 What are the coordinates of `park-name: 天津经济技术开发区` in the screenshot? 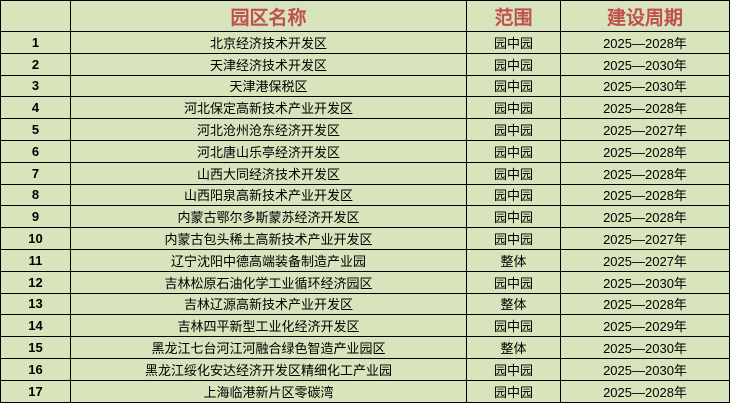 It's located at (268, 64).